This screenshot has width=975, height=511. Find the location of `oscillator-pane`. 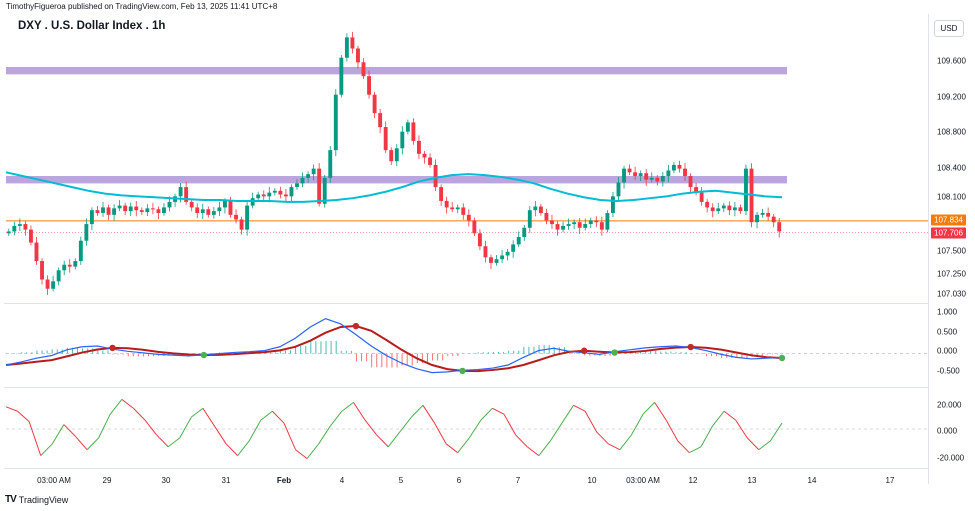

oscillator-pane is located at coordinates (466, 429).